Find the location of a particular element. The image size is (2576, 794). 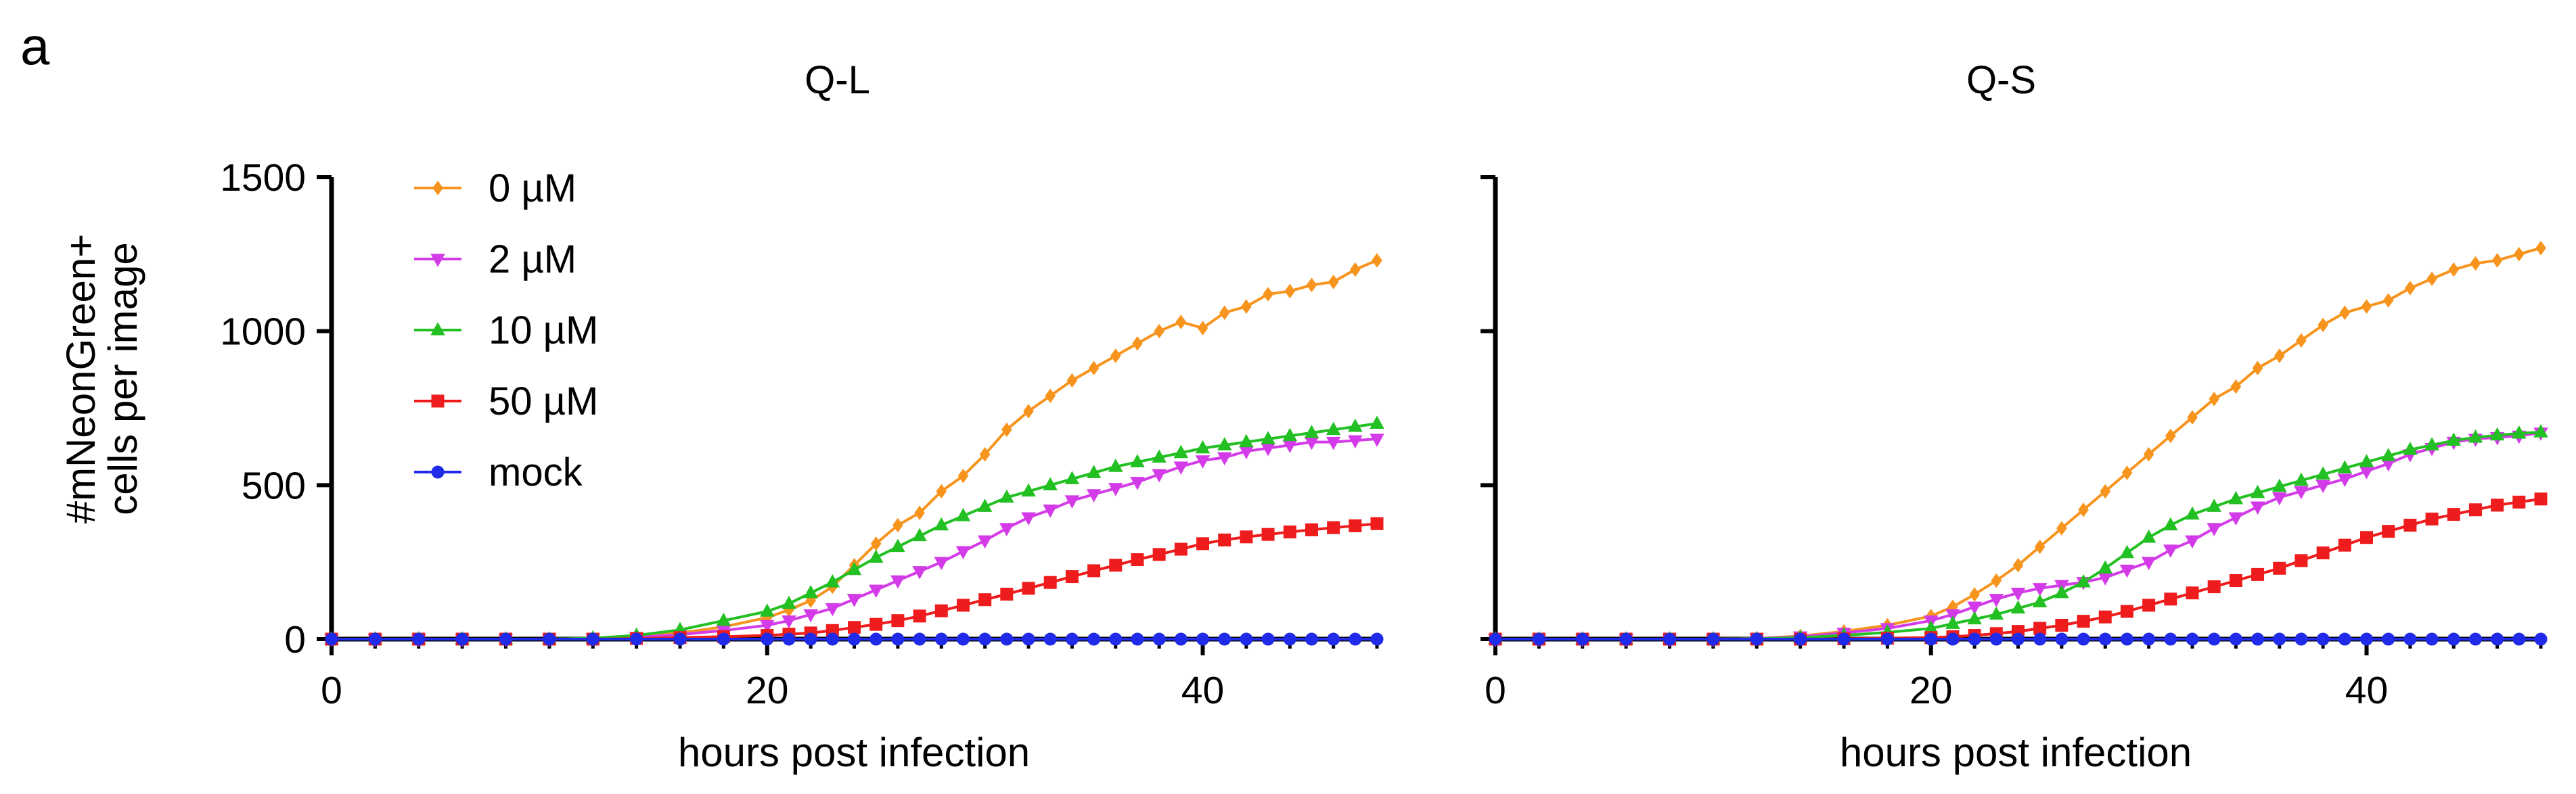

y-tick-label: 1500 is located at coordinates (263, 178).